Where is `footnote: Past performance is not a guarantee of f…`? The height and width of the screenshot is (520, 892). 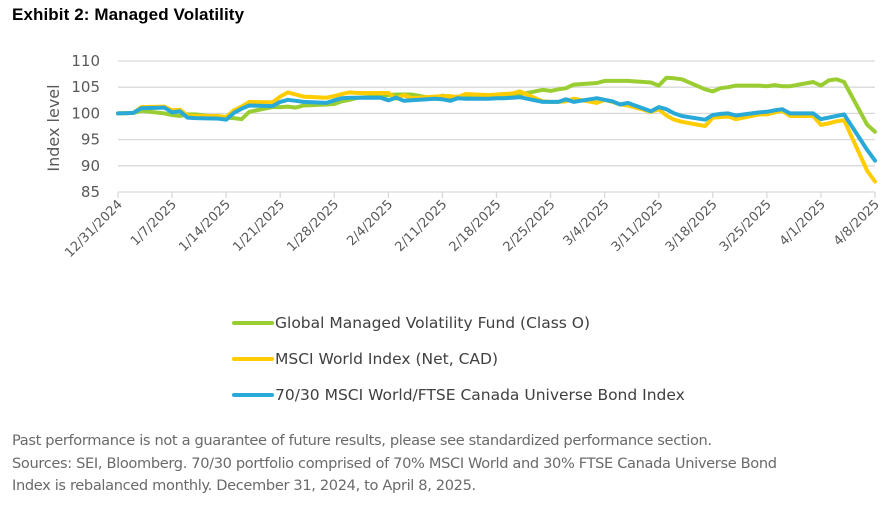
footnote: Past performance is not a guarantee of f… is located at coordinates (452, 464).